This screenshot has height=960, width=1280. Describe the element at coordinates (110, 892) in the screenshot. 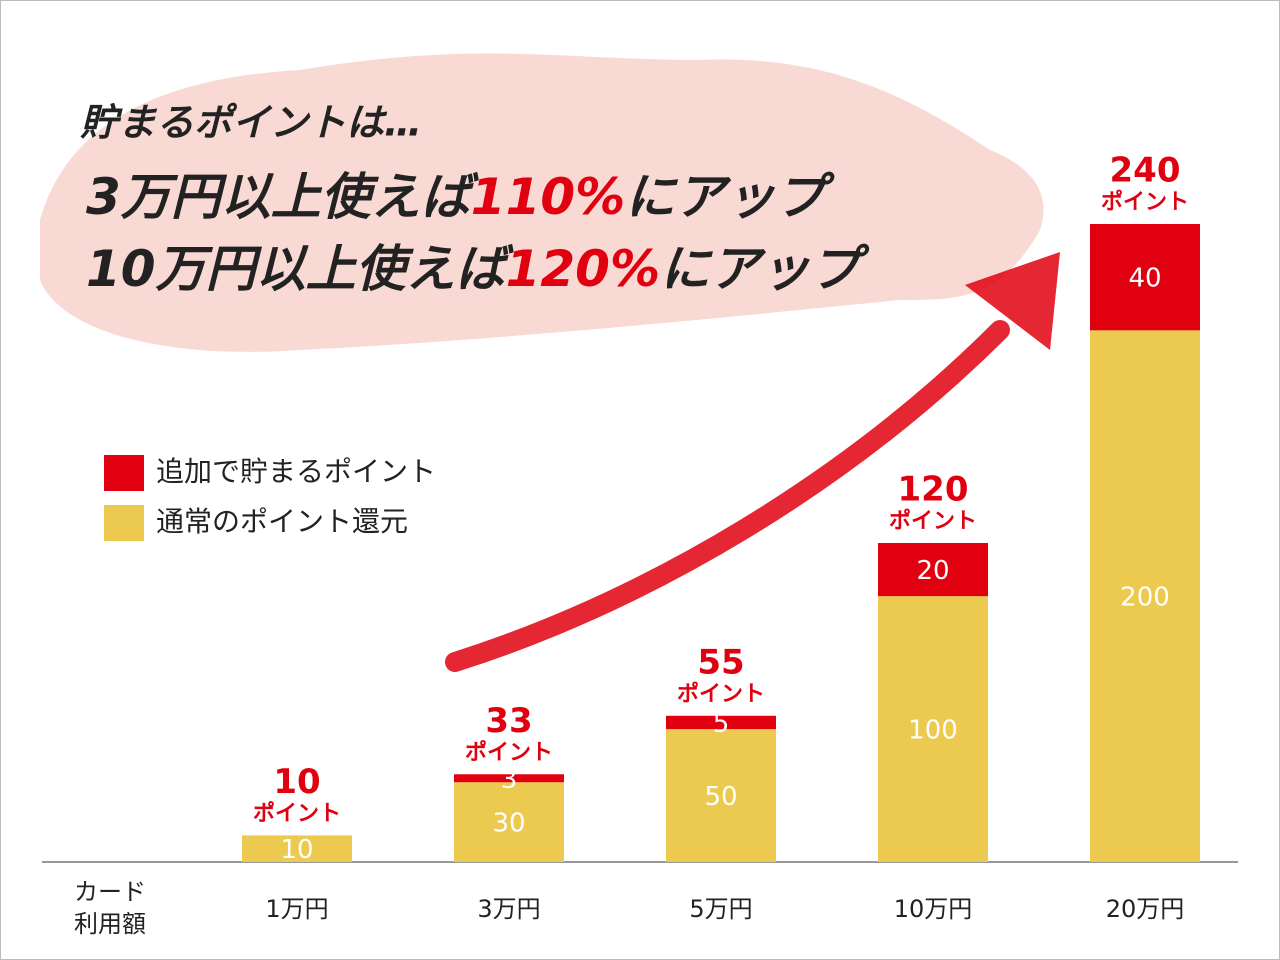

I see `x-axis-label: カード` at that location.